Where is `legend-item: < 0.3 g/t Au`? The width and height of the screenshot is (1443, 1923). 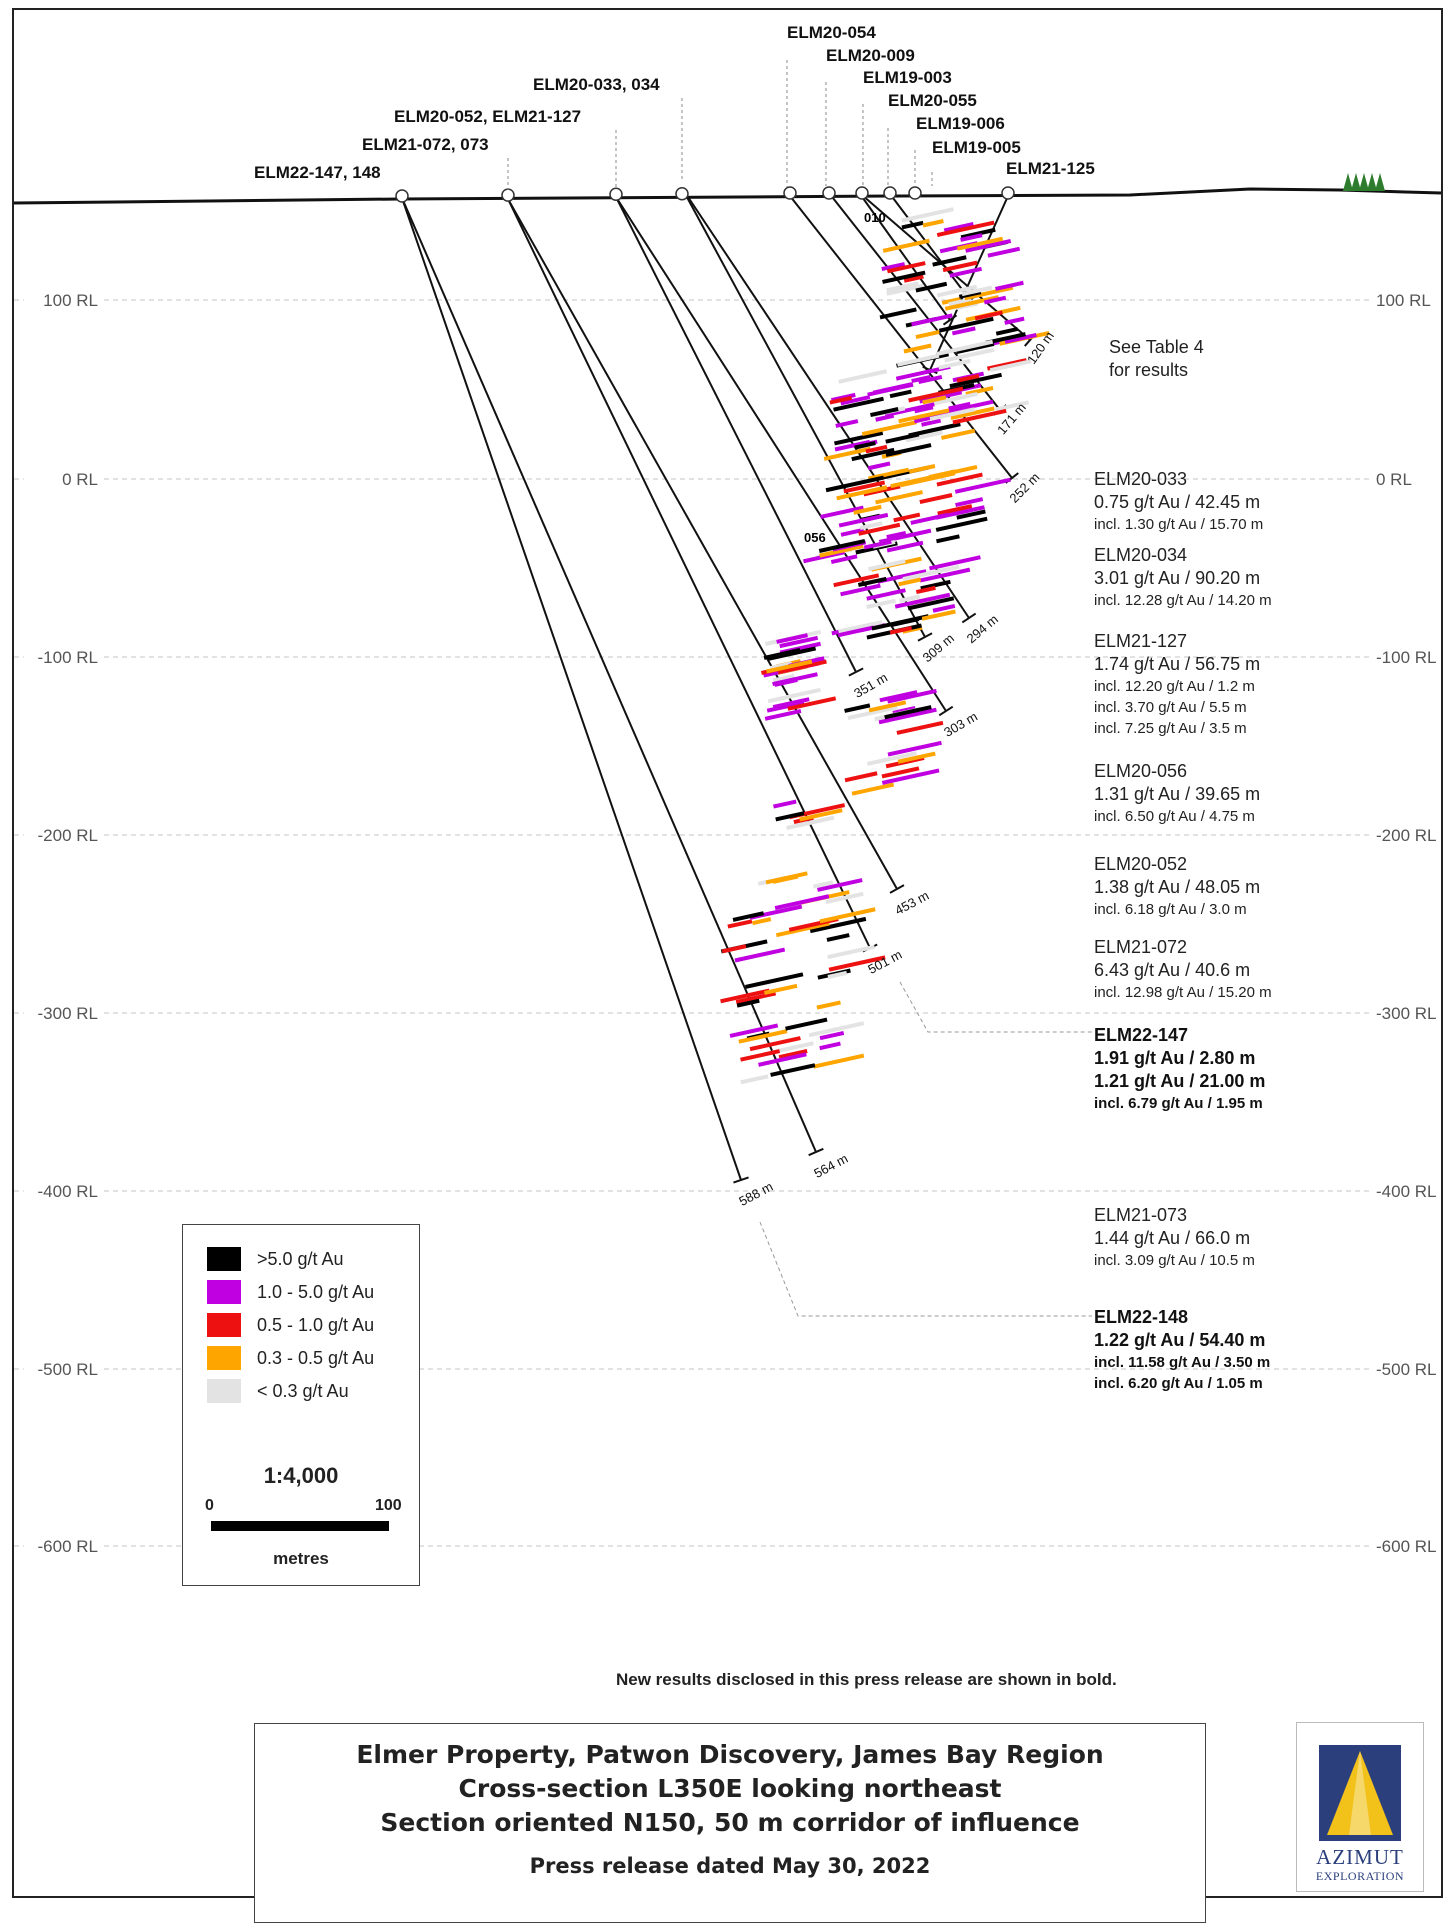 legend-item: < 0.3 g/t Au is located at coordinates (278, 1391).